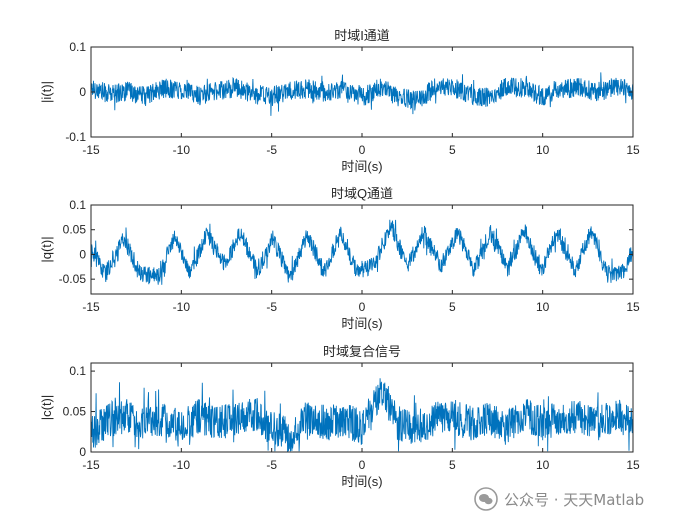 The width and height of the screenshot is (700, 525). Describe the element at coordinates (362, 351) in the screenshot. I see `chart-title: 时域复合信号` at that location.